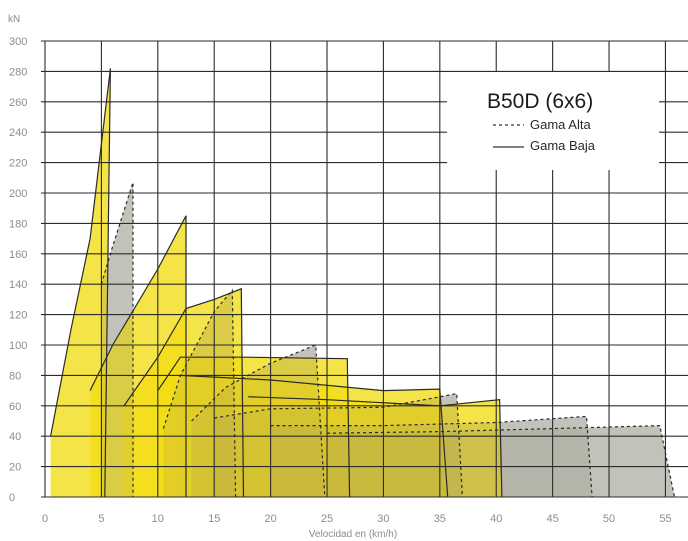  Describe the element at coordinates (15, 376) in the screenshot. I see `y-tick-80: 80` at that location.